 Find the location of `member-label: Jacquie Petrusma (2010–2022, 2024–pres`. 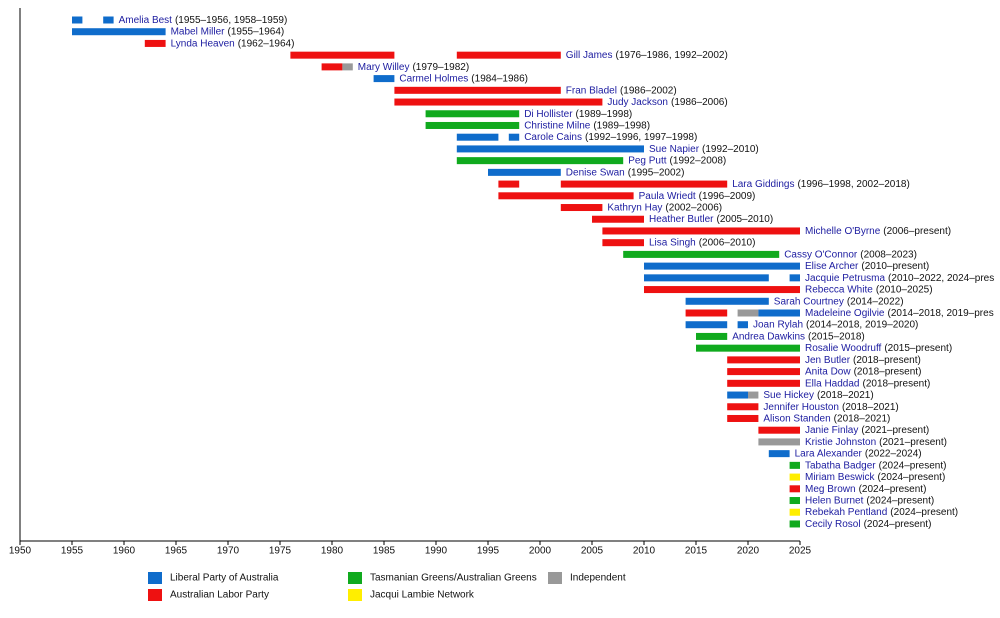

member-label: Jacquie Petrusma (2010–2022, 2024–pres is located at coordinates (899, 277).